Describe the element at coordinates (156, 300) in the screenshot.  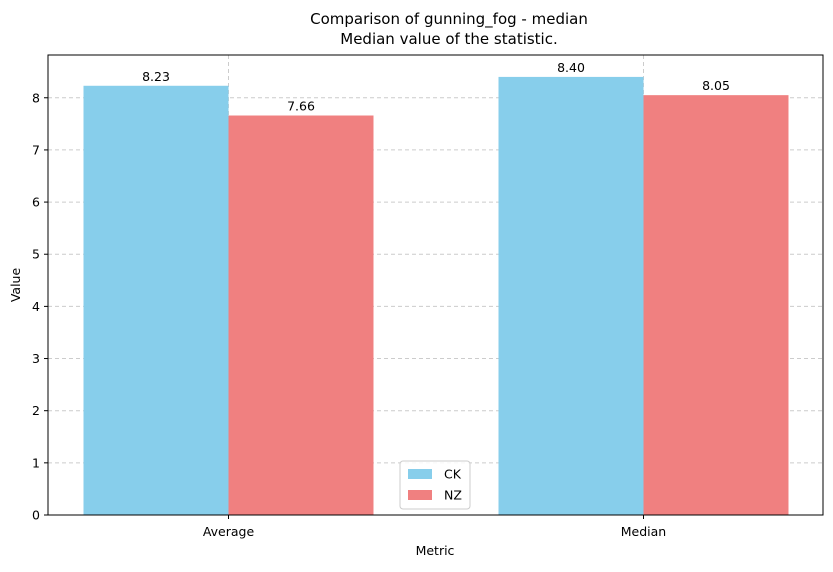
I see `bar-ck-average` at that location.